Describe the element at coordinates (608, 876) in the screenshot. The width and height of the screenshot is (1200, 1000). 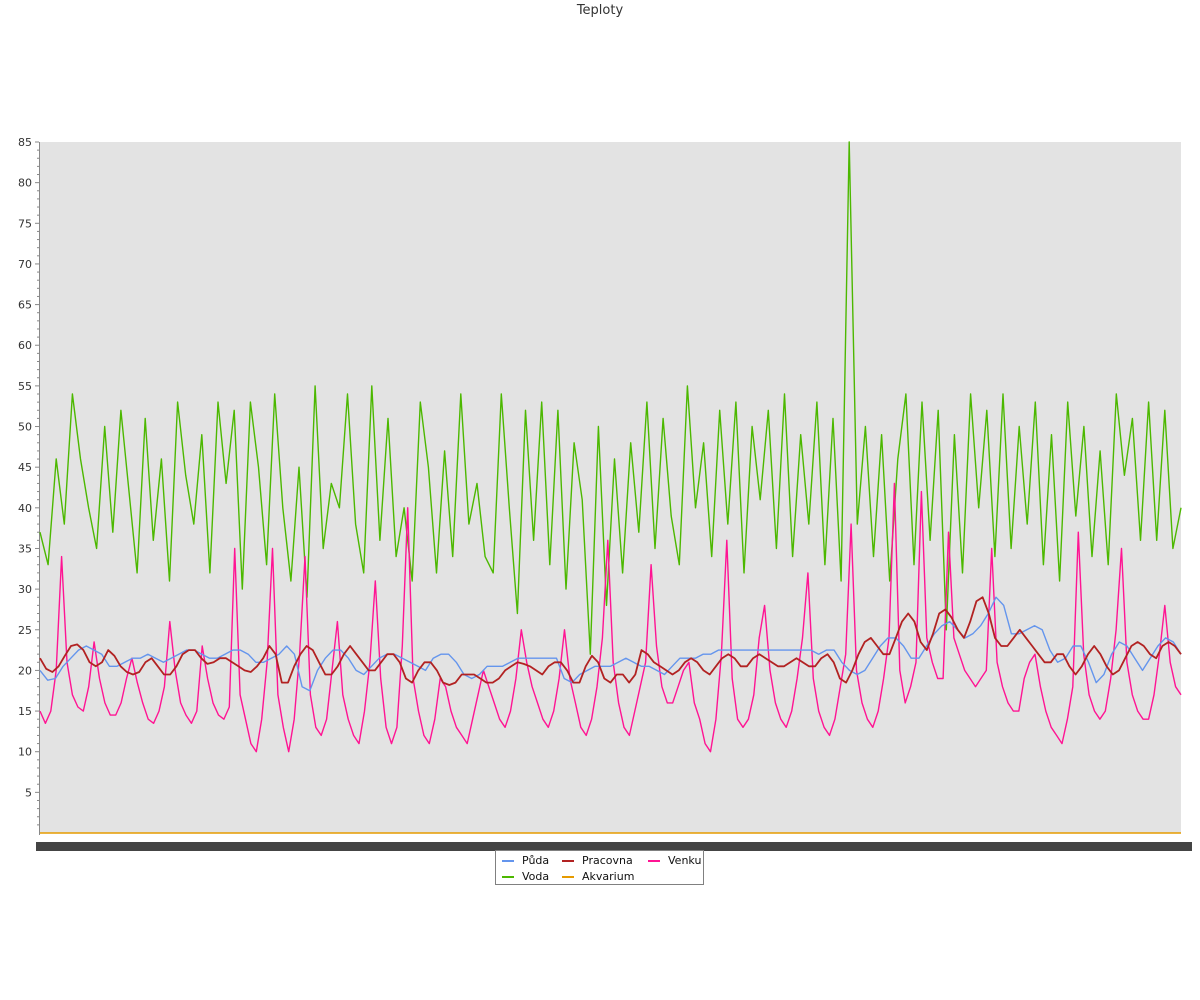
I see `legend-label: Akvarium` at that location.